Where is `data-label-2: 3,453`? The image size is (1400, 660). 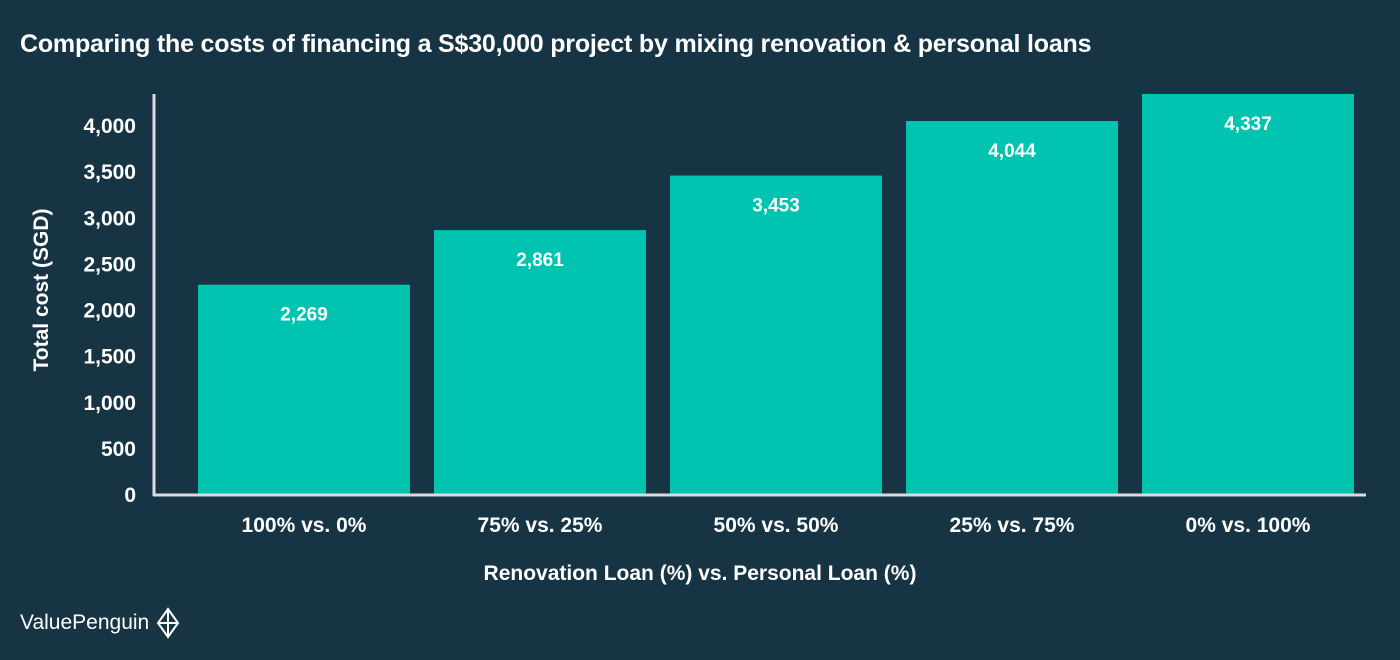 data-label-2: 3,453 is located at coordinates (776, 206).